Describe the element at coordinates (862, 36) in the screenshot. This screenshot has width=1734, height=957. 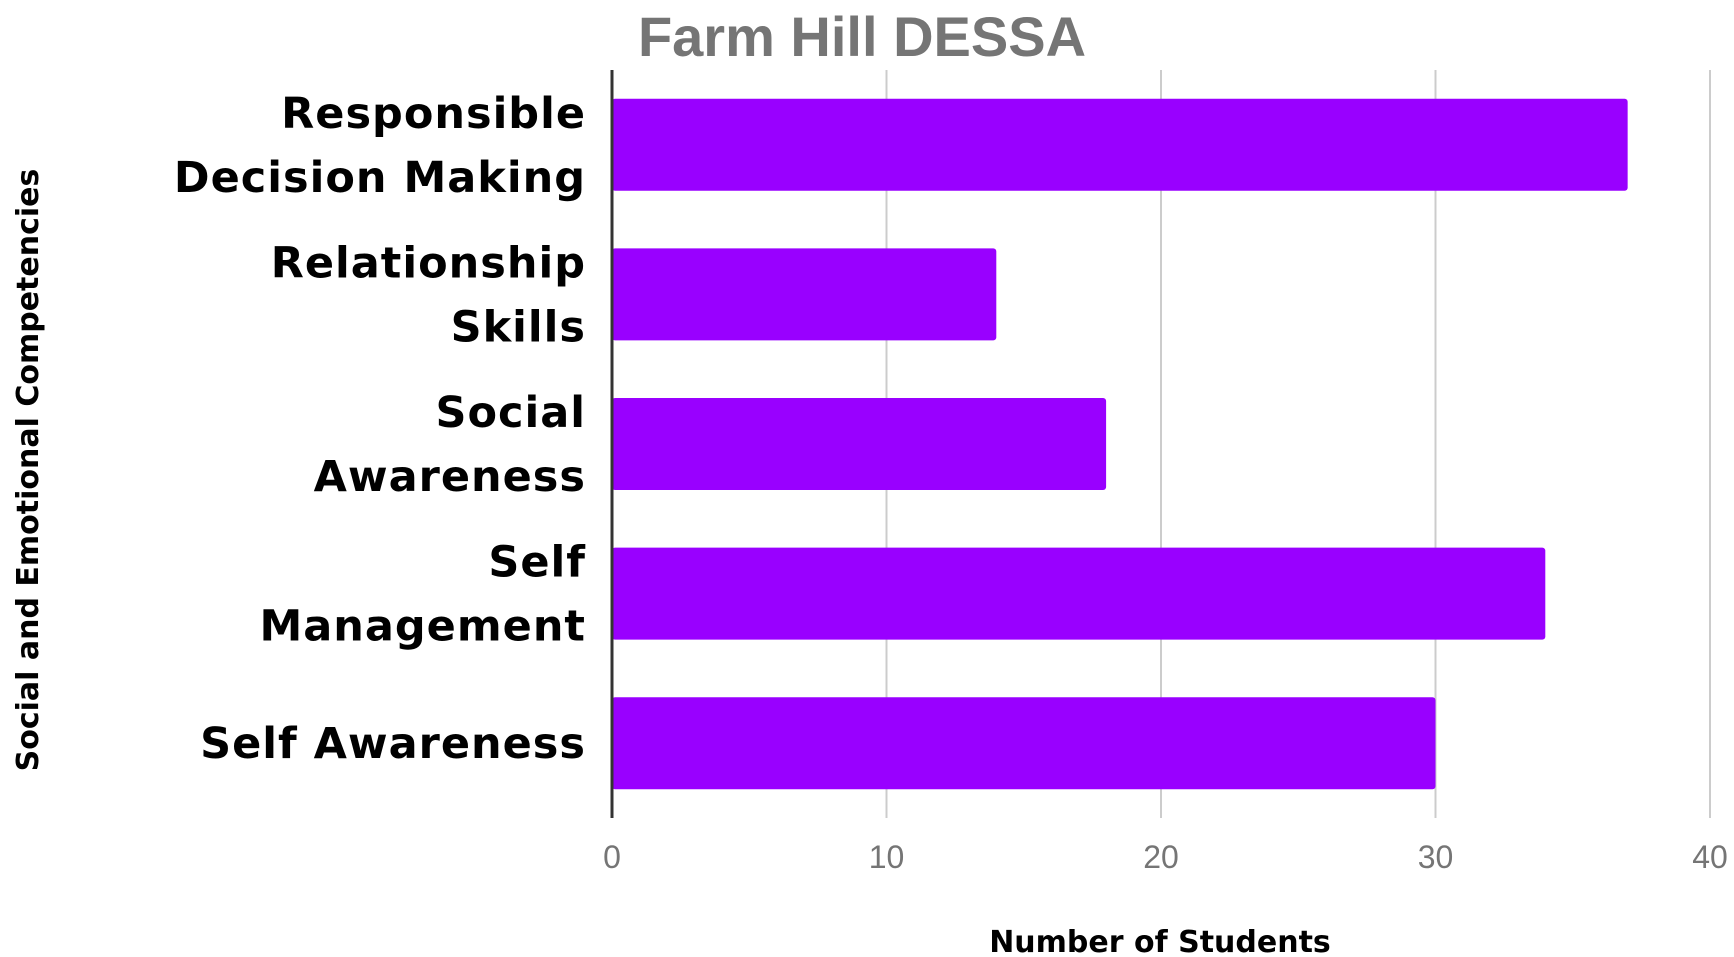
I see `chart-title: Farm Hill DESSA` at that location.